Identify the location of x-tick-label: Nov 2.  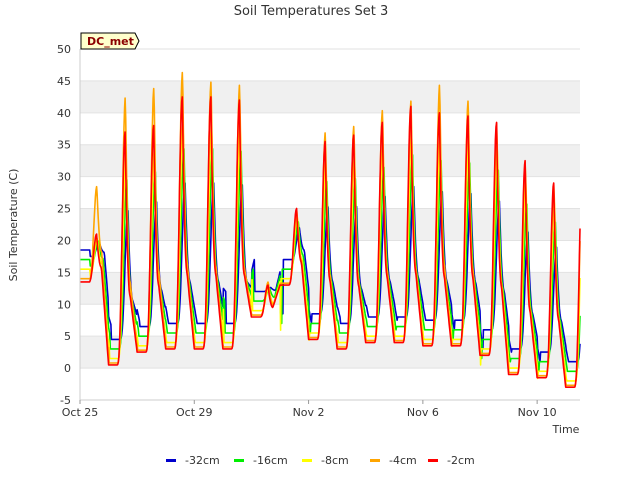
(309, 412).